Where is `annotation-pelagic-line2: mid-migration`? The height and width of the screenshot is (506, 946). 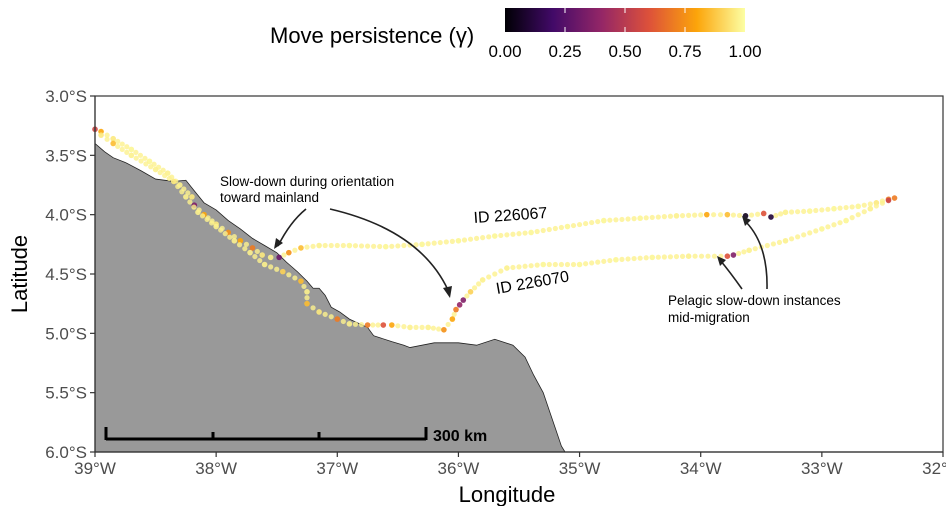 annotation-pelagic-line2: mid-migration is located at coordinates (709, 317).